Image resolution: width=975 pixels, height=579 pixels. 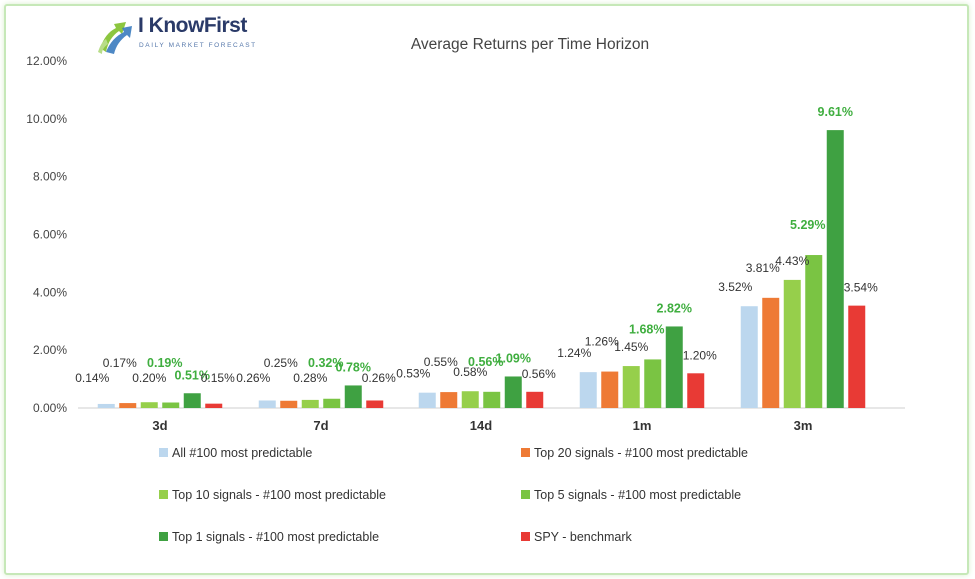 What do you see at coordinates (149, 378) in the screenshot?
I see `data-label: 0.20%` at bounding box center [149, 378].